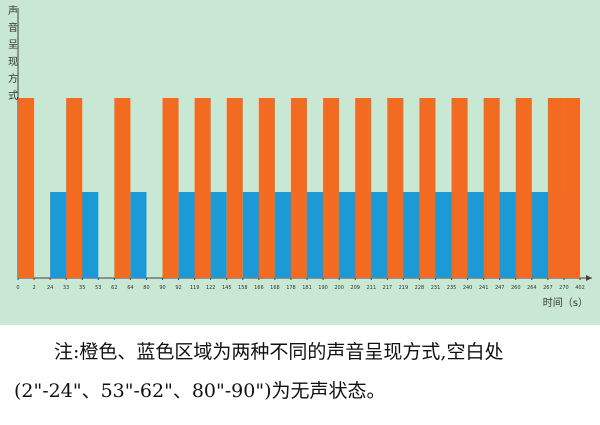 The width and height of the screenshot is (600, 425). I want to click on x-tick-label: 267, so click(548, 288).